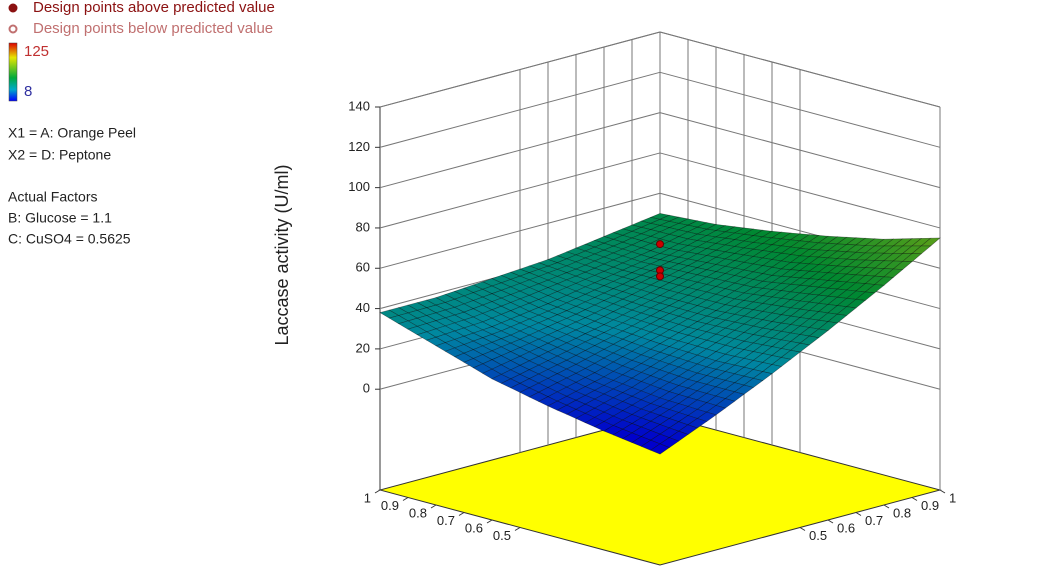 The width and height of the screenshot is (1038, 576). What do you see at coordinates (282, 254) in the screenshot?
I see `z-axis-label: Laccase activity (U/ml)` at bounding box center [282, 254].